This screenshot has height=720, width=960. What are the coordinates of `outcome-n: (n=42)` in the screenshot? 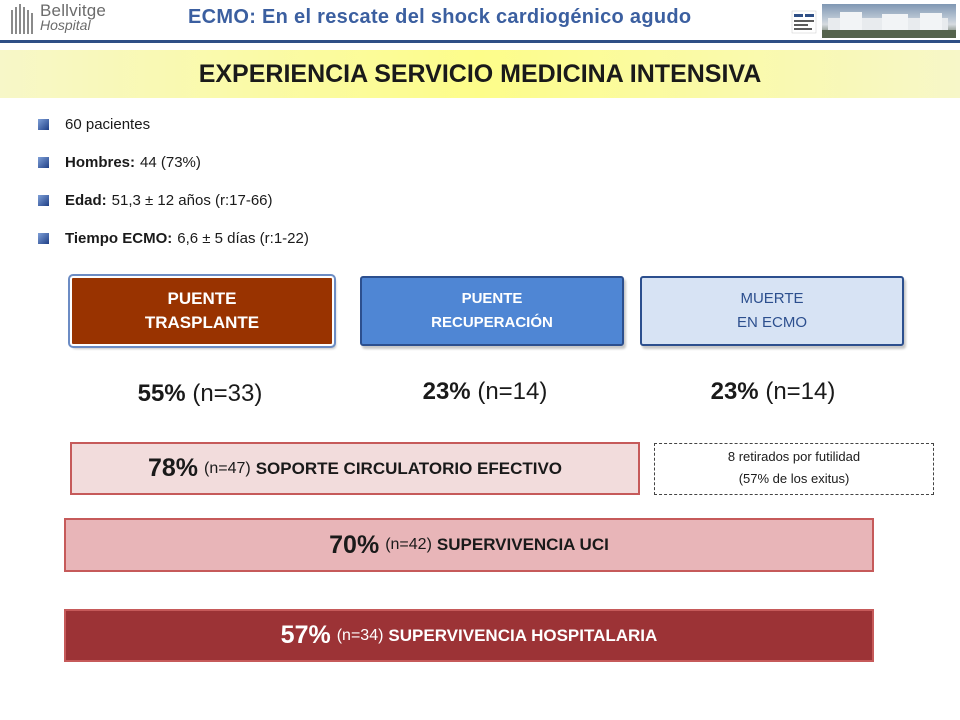 It's located at (408, 544).